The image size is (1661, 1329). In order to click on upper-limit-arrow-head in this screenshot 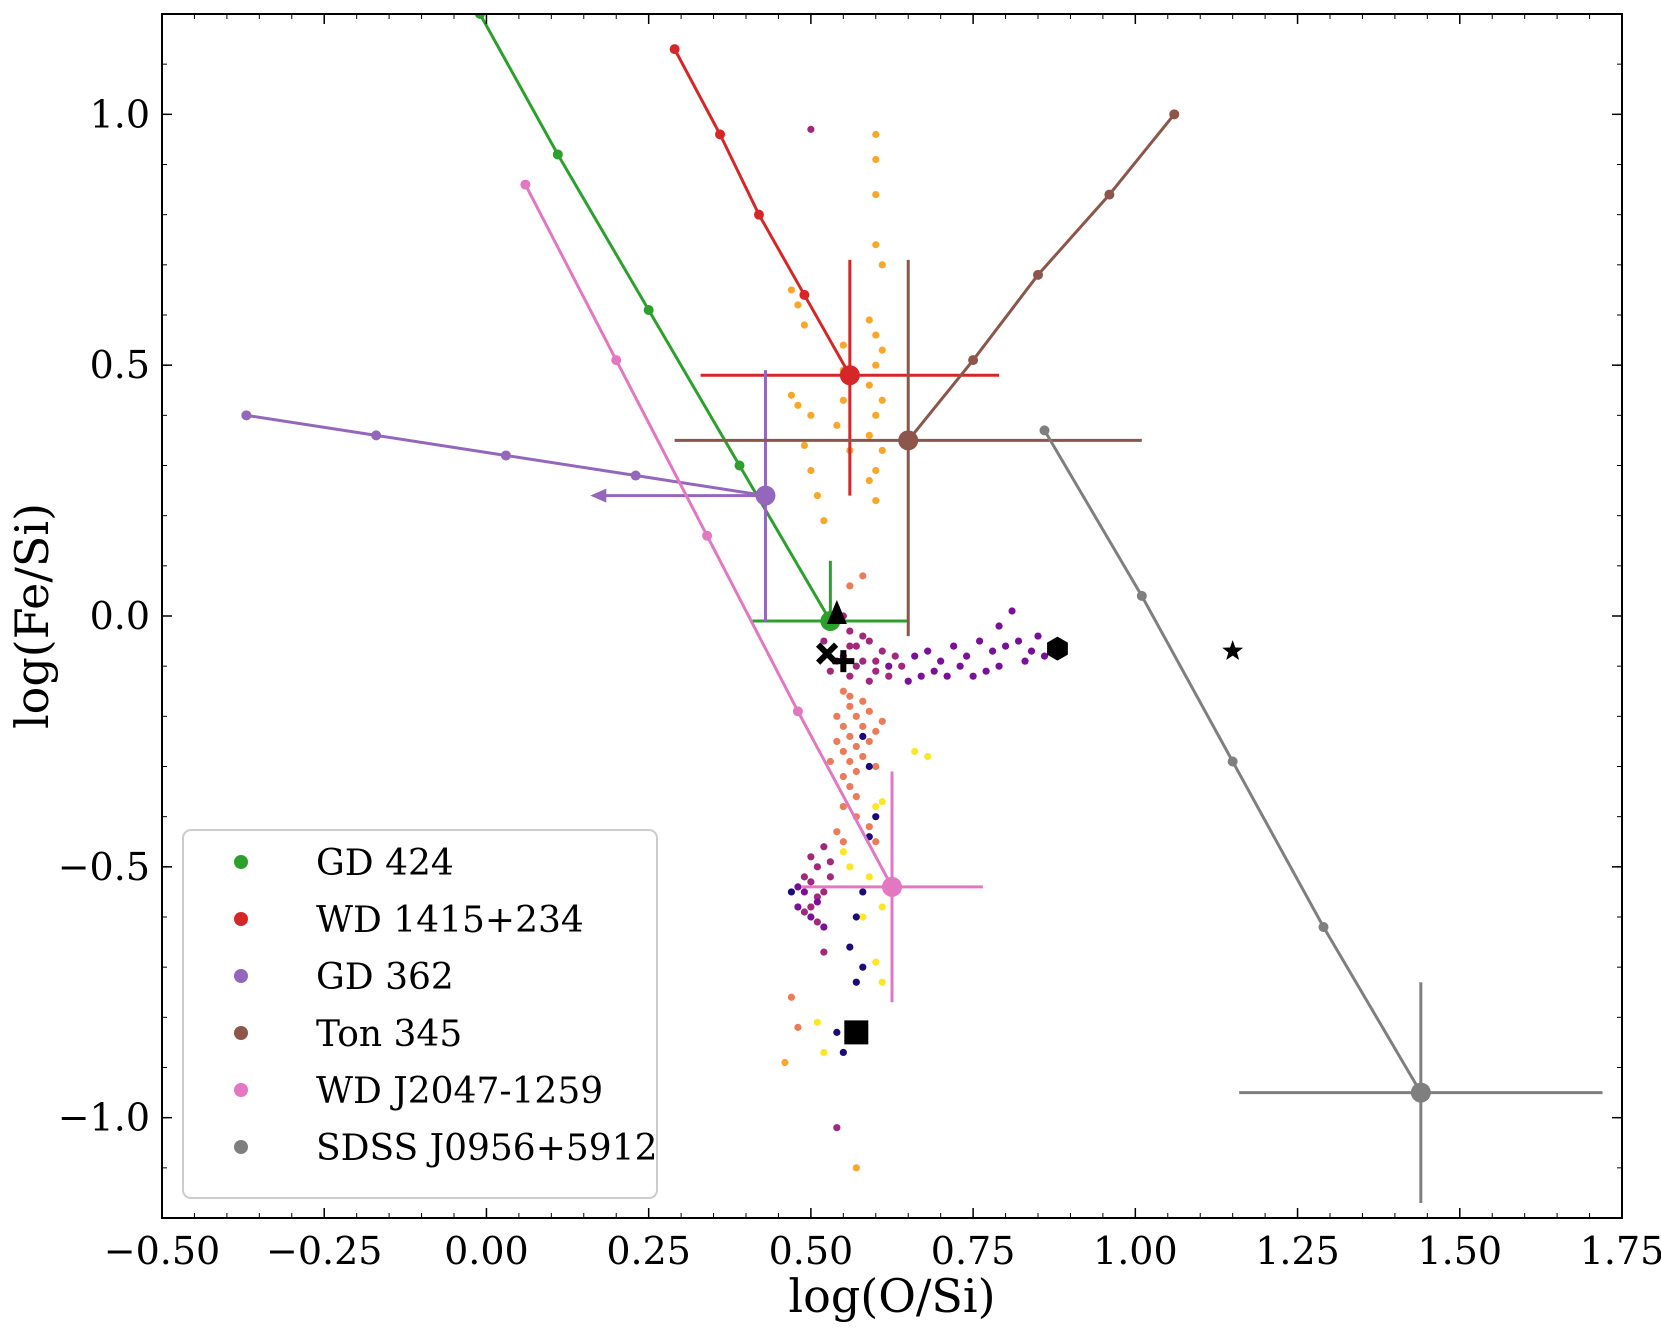, I will do `click(598, 495)`.